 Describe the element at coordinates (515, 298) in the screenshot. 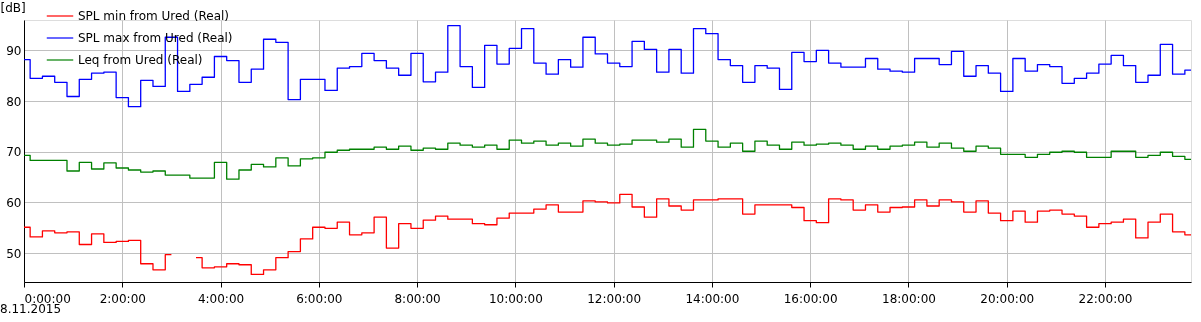

I see `x-tick-label: 10:00:00` at that location.